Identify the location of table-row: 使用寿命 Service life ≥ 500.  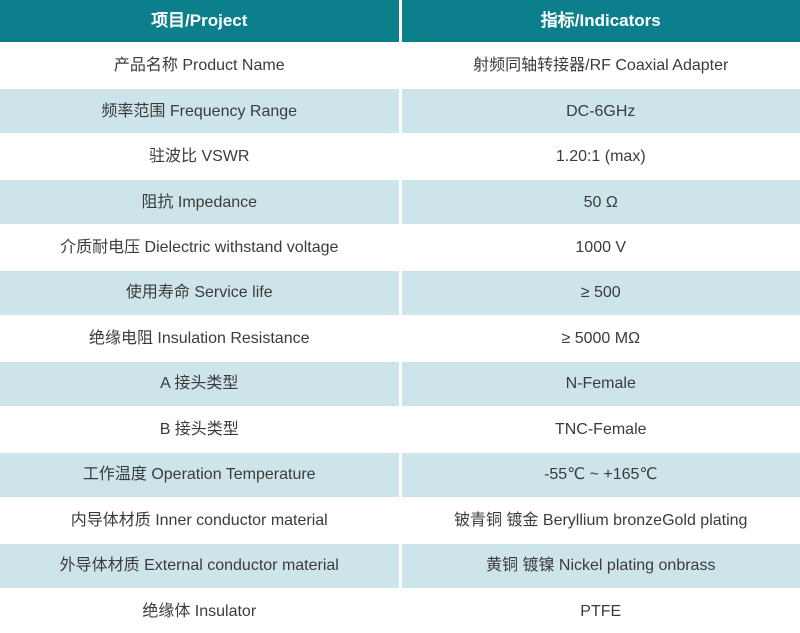
(400, 293).